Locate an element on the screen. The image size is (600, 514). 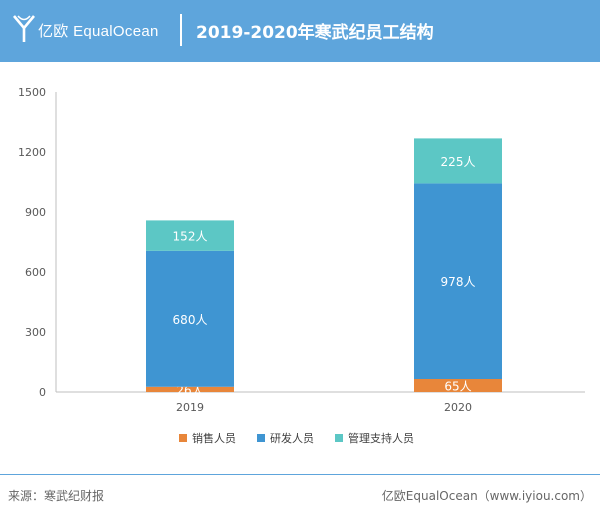
header-divider is located at coordinates (181, 30).